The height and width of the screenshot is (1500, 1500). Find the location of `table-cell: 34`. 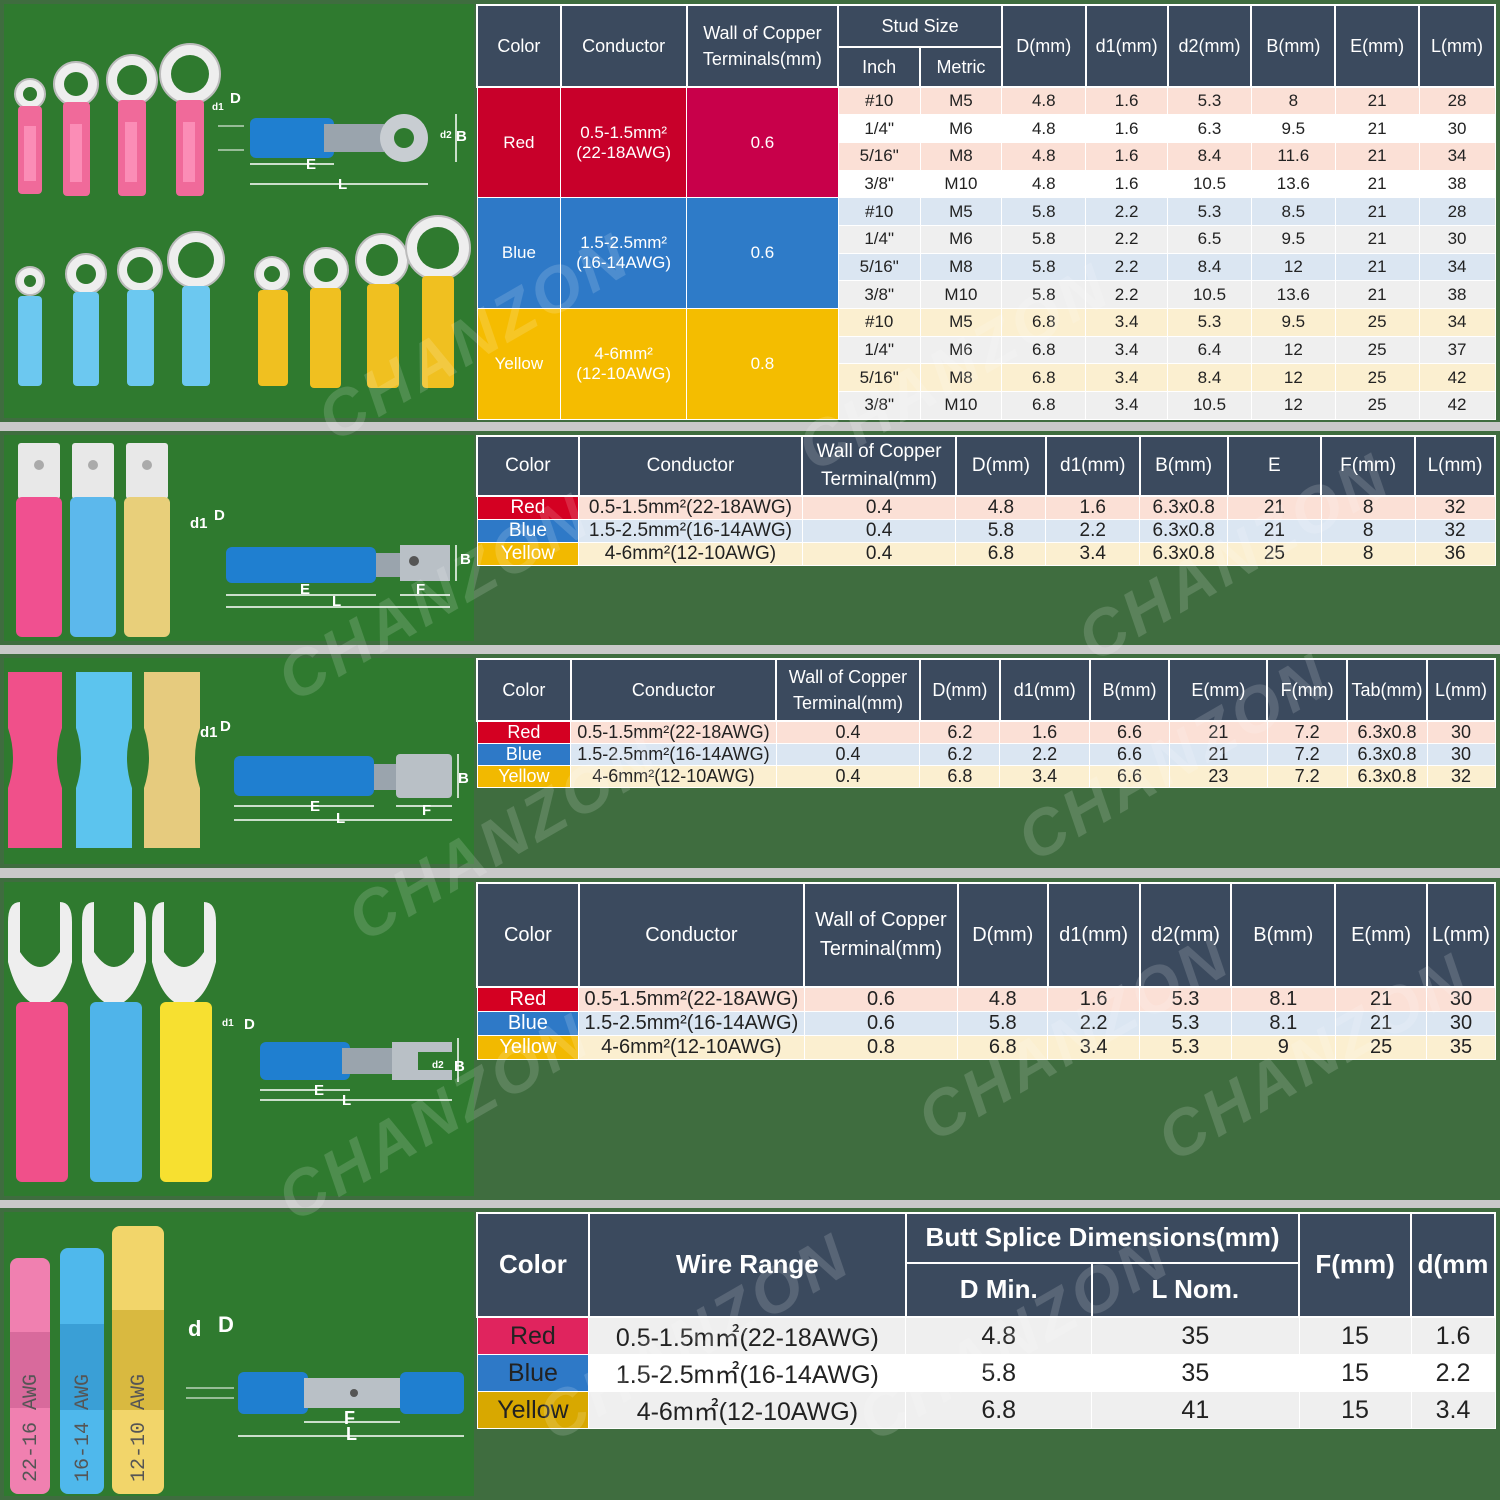

table-cell: 34 is located at coordinates (1457, 322).